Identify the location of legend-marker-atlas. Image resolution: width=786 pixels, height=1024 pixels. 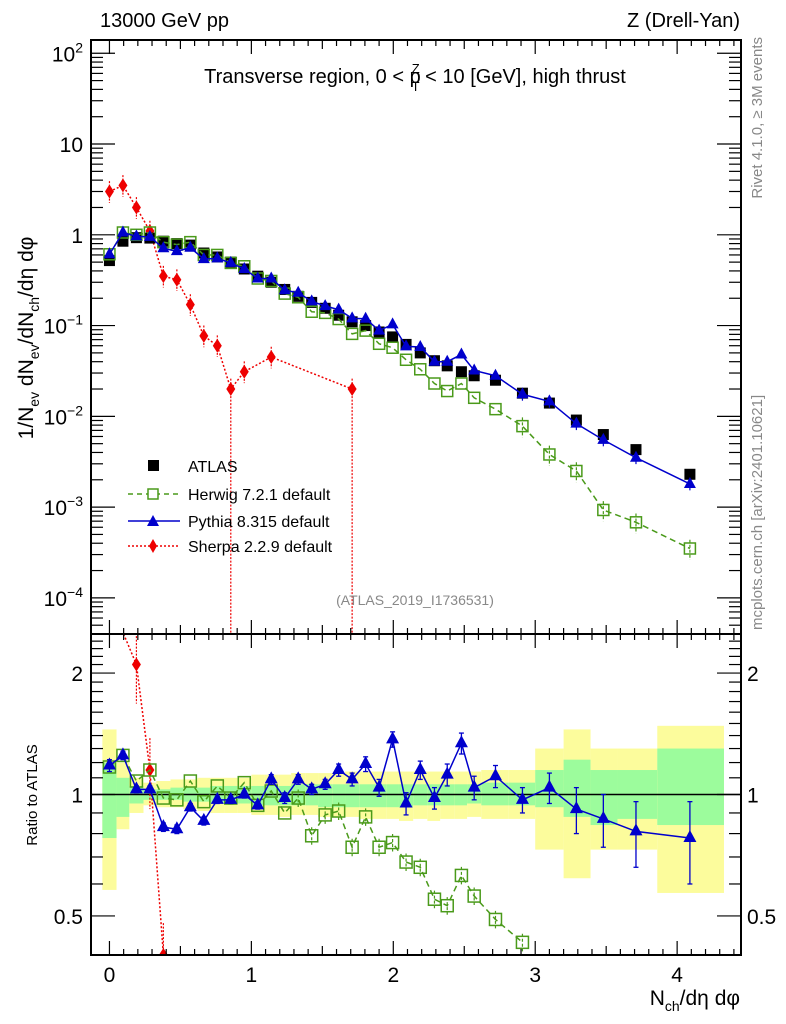
(153, 465).